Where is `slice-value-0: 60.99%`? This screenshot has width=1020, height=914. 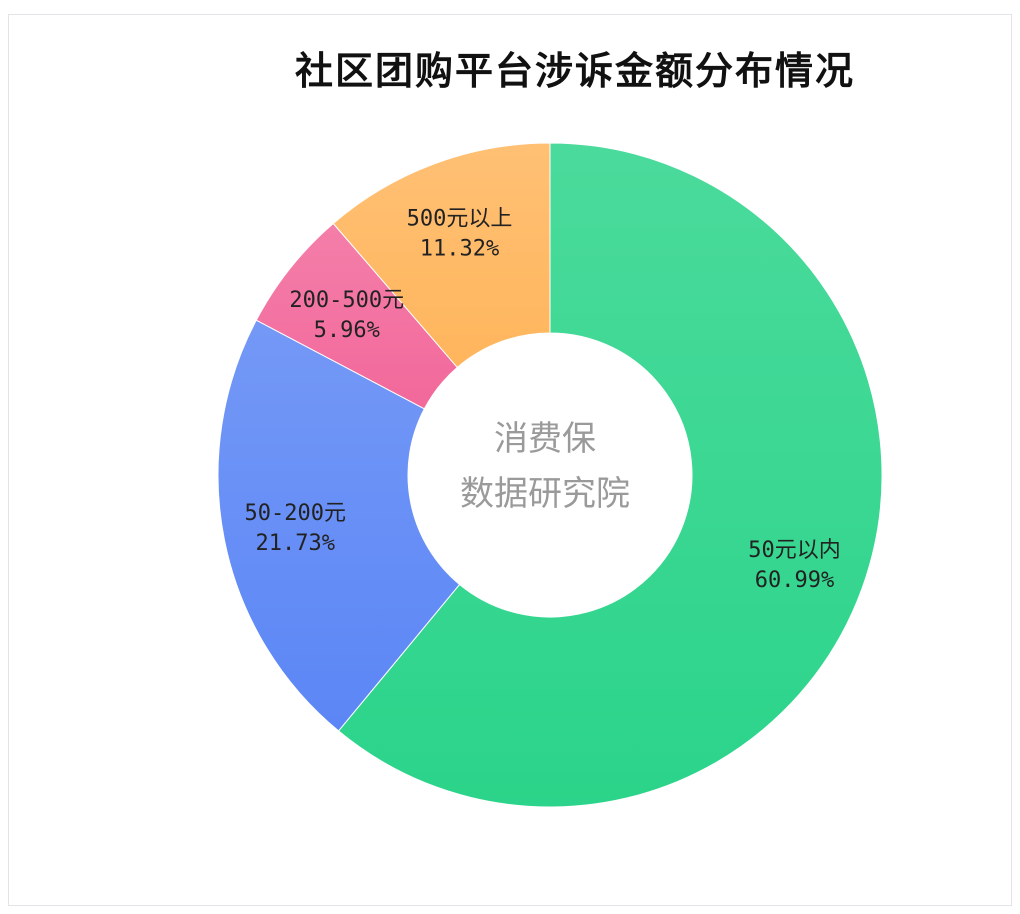 slice-value-0: 60.99% is located at coordinates (794, 580).